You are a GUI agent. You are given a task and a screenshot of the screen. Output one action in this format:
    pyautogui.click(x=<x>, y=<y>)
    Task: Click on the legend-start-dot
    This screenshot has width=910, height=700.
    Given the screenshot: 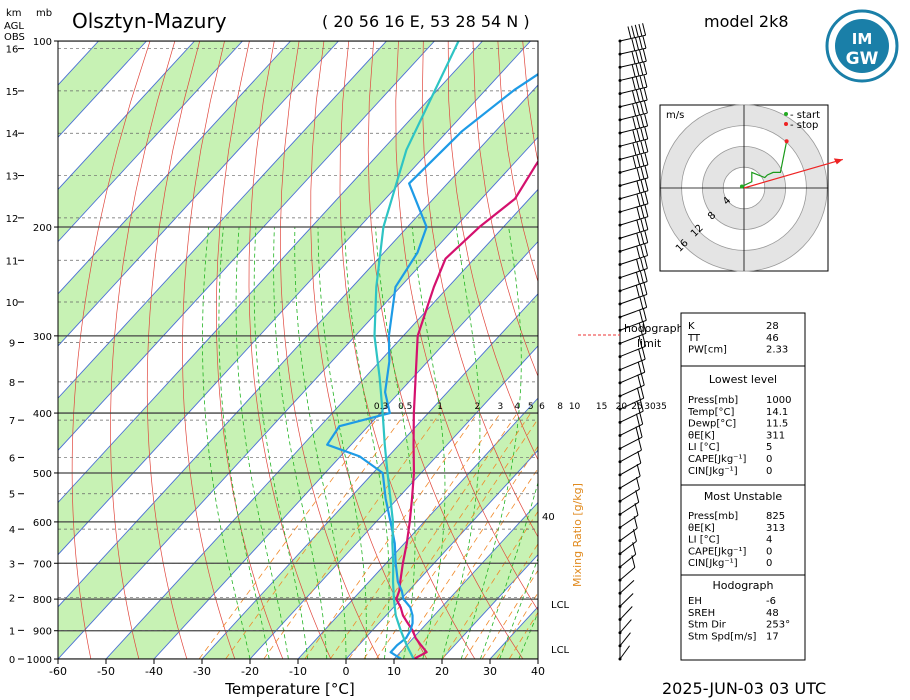 What is the action you would take?
    pyautogui.click(x=786, y=114)
    